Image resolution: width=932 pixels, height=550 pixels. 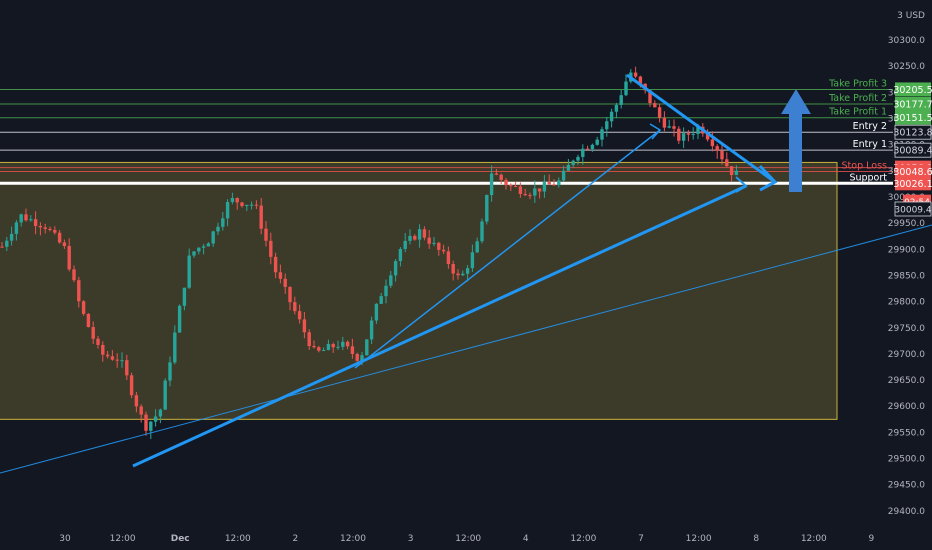 I want to click on price-tag-6: 30048.6, so click(x=912, y=172).